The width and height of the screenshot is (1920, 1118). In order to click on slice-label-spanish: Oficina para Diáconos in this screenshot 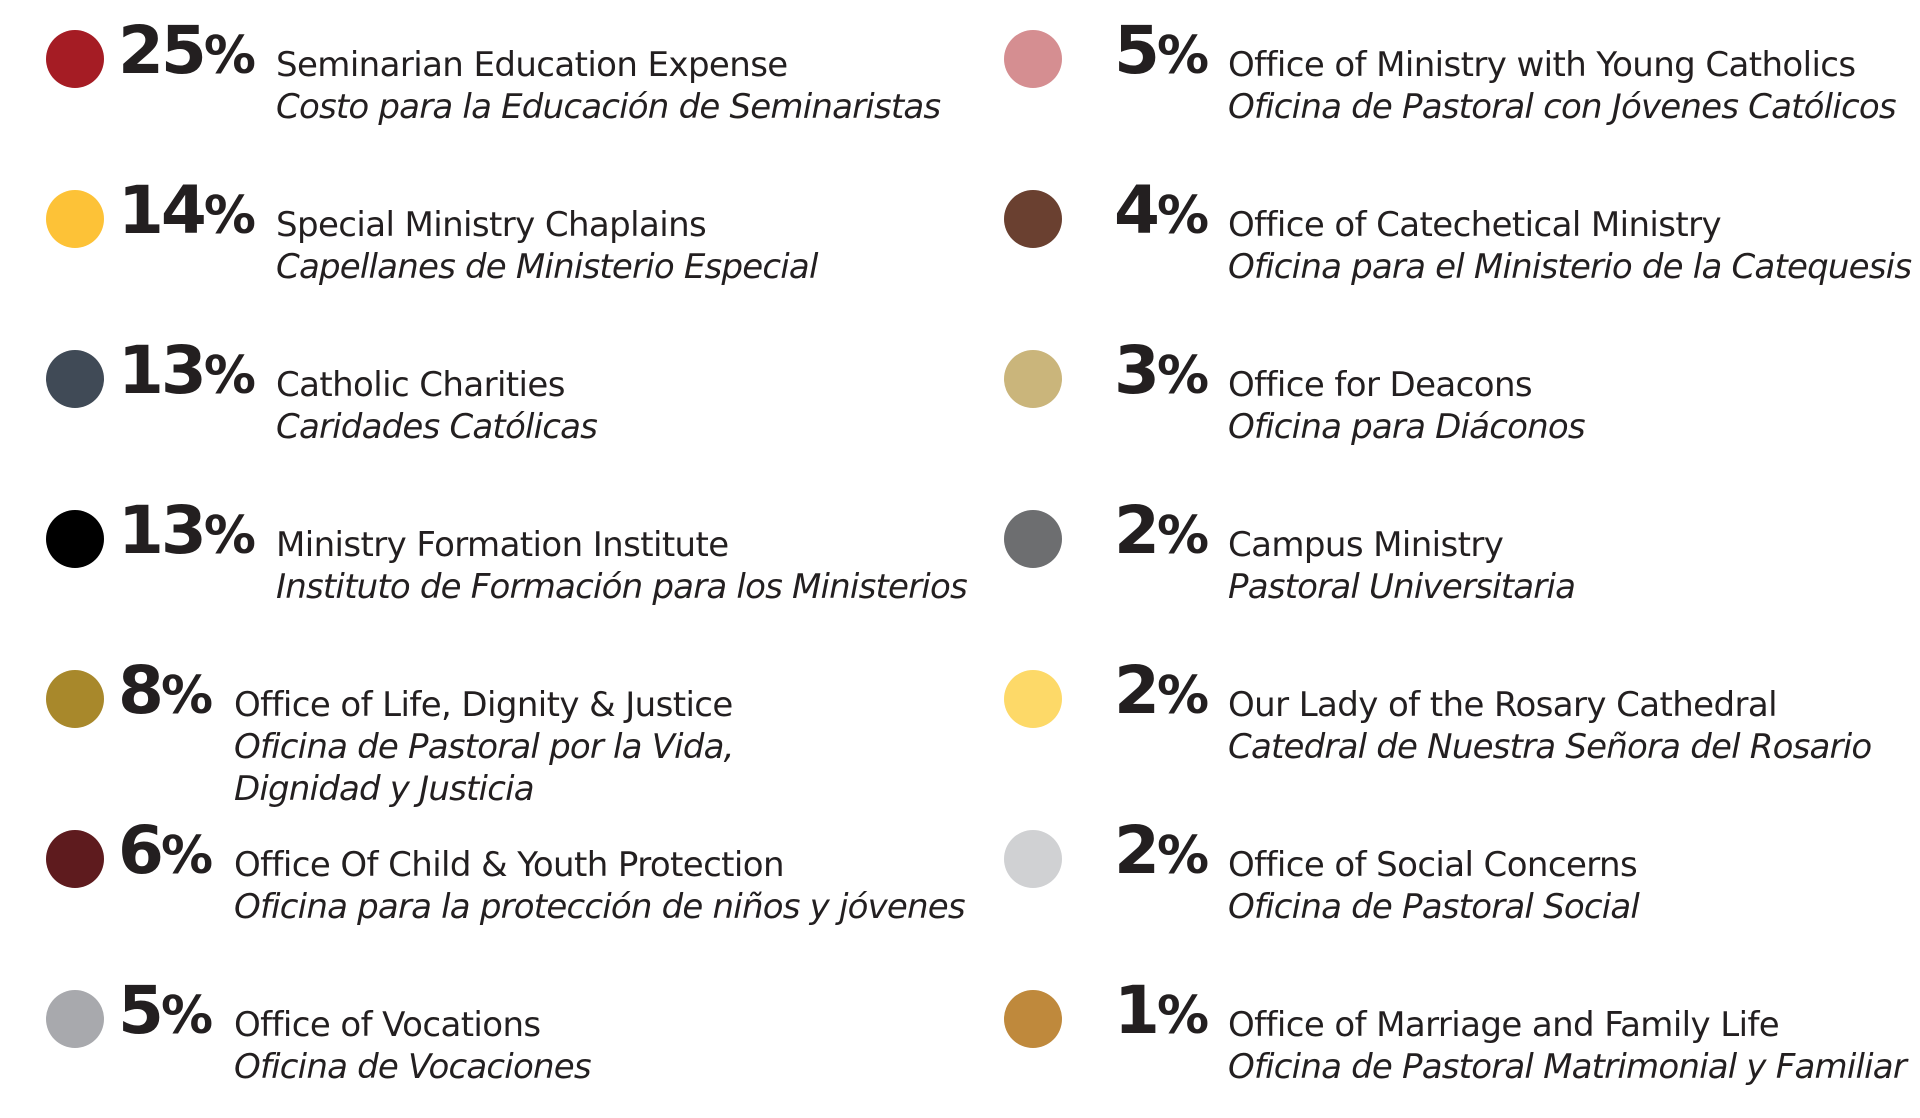, I will do `click(1407, 427)`.